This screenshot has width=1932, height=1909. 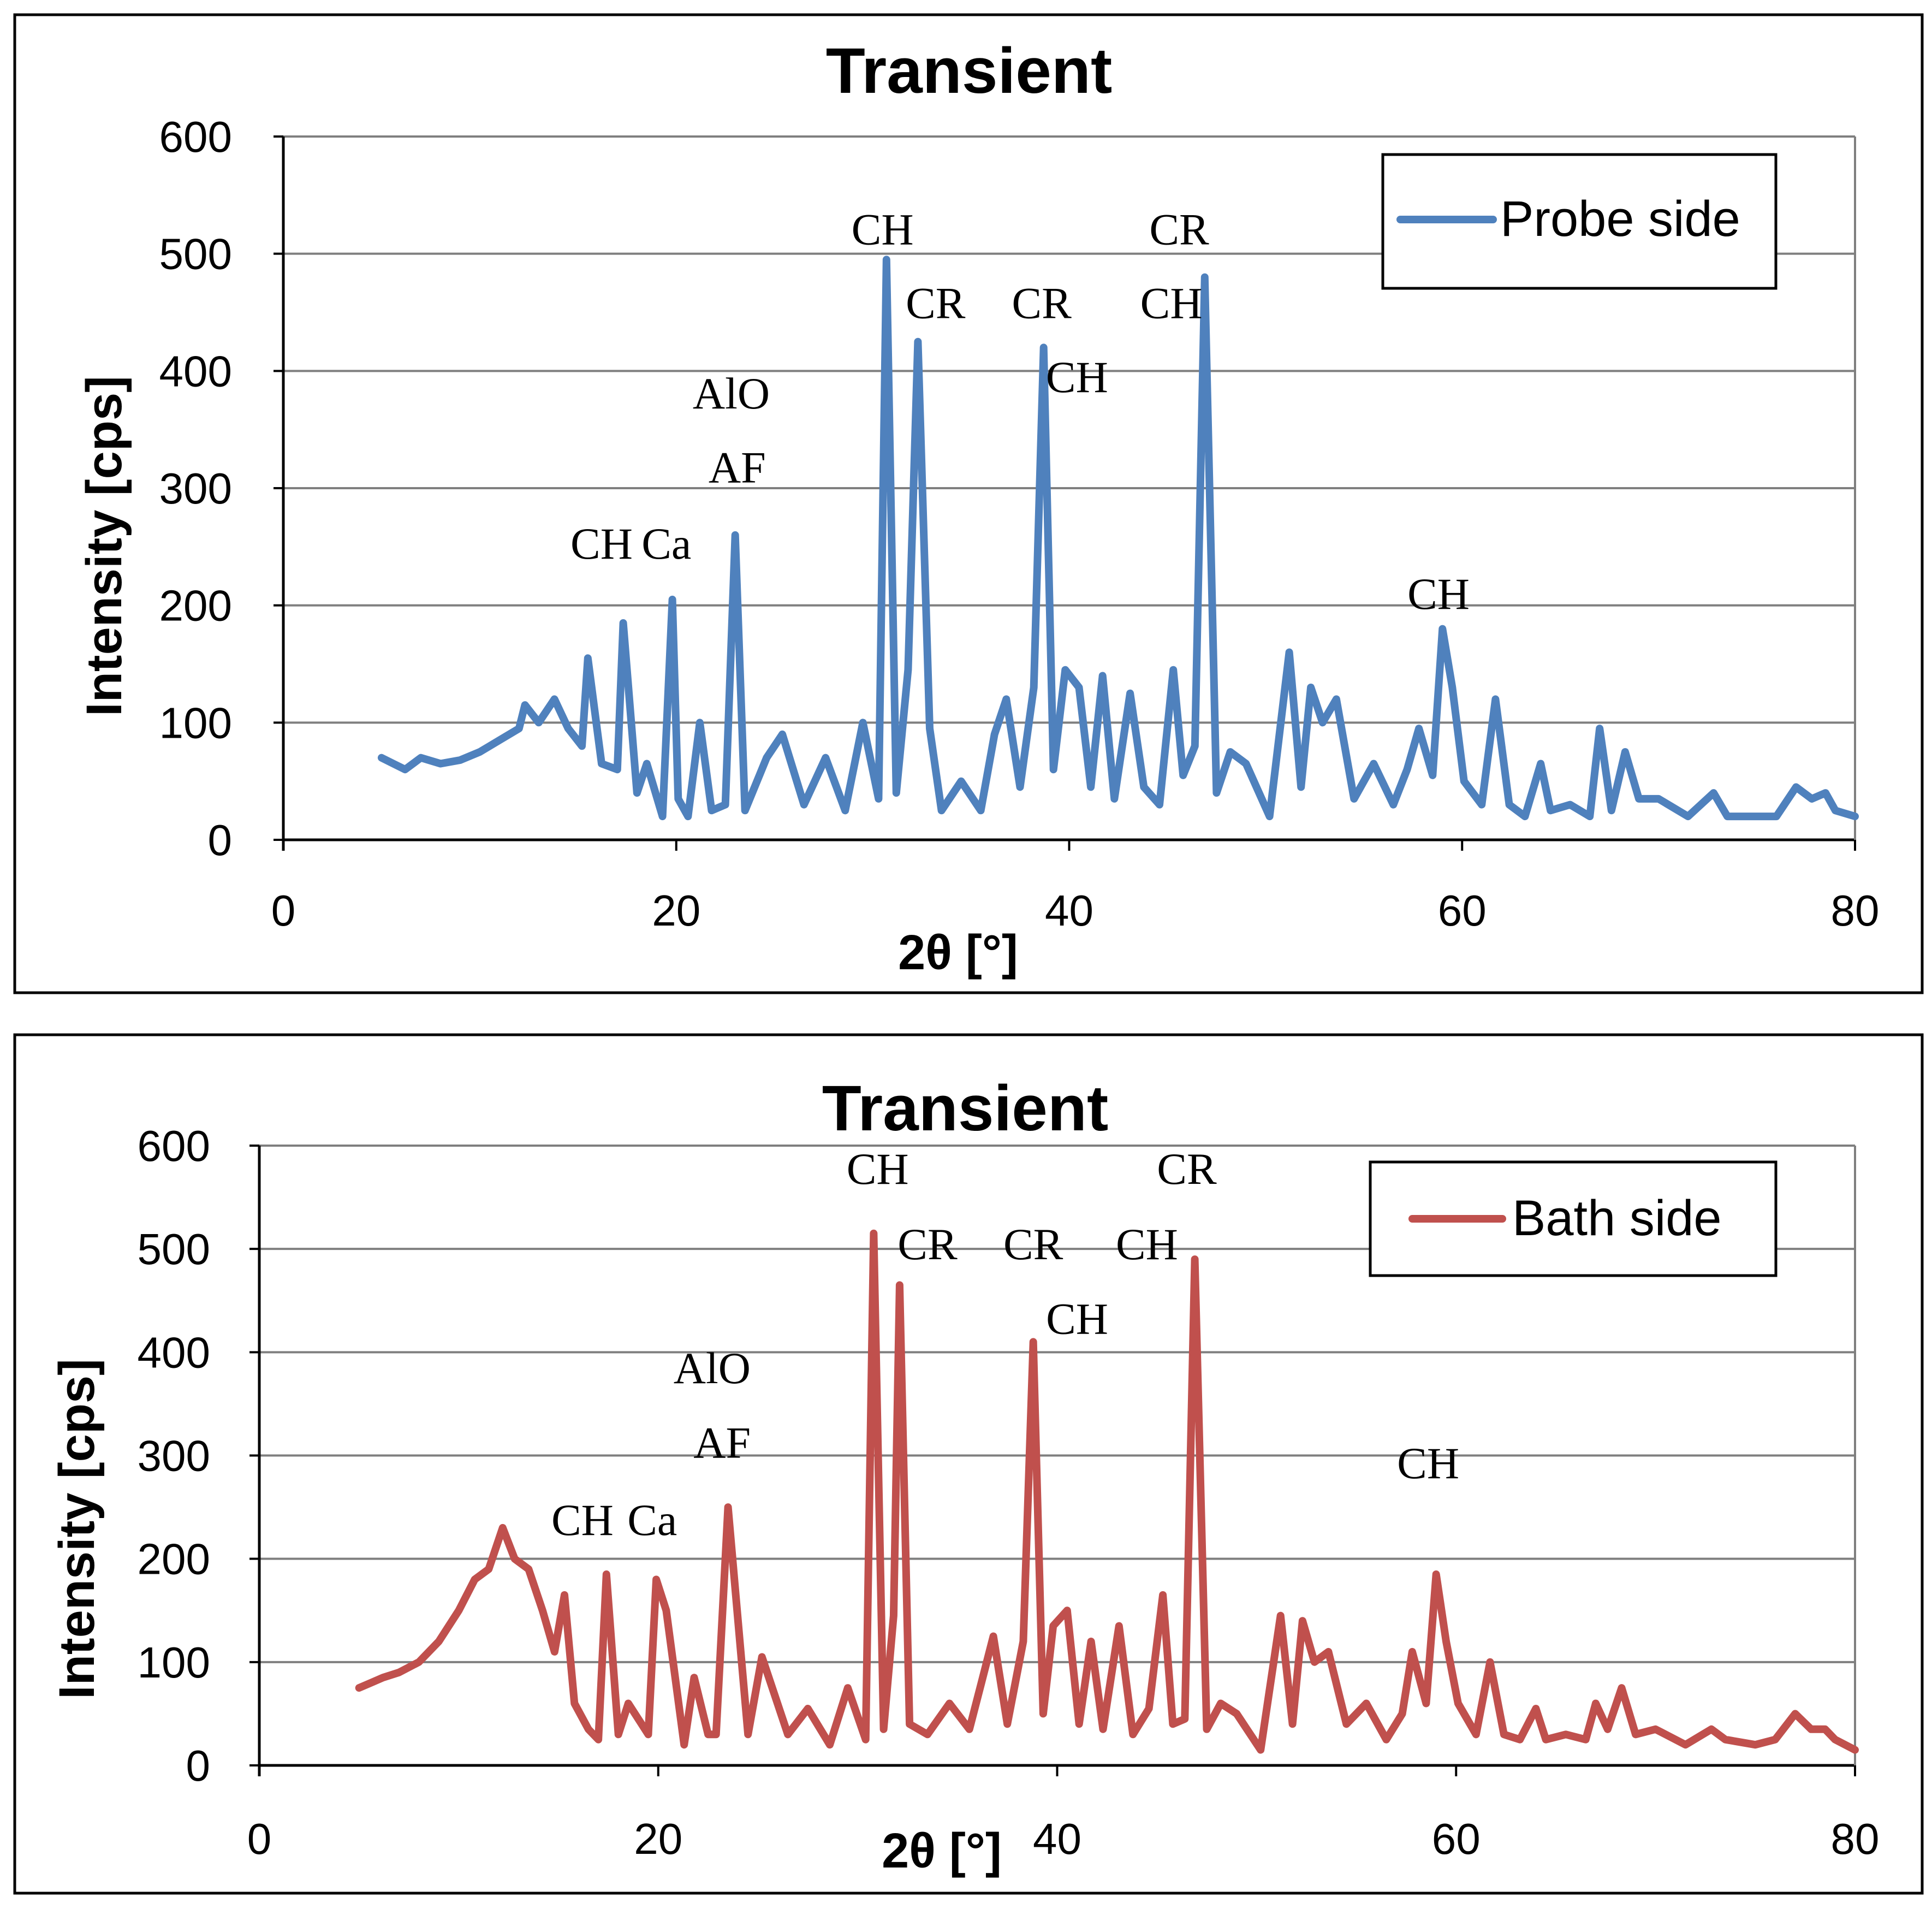 I want to click on chart-title-probe: Transient, so click(x=969, y=71).